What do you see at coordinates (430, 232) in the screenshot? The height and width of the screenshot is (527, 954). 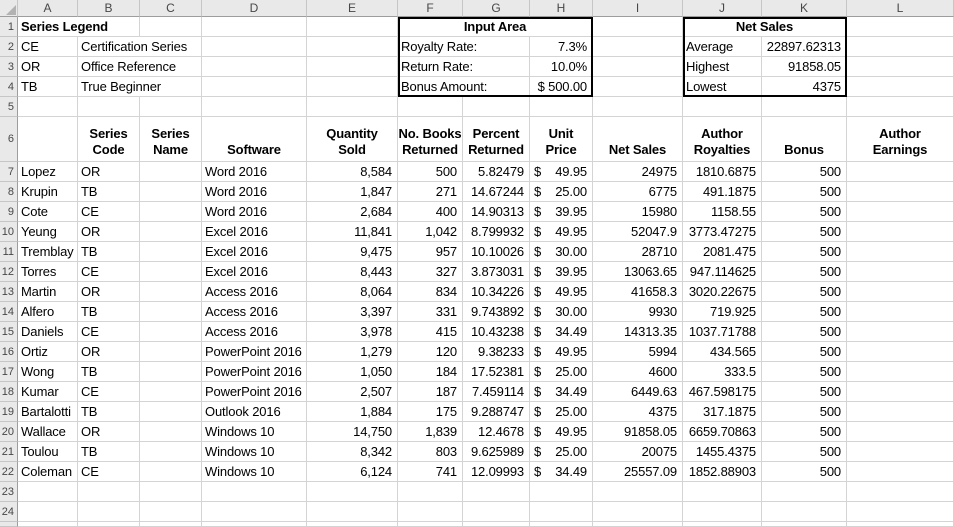 I see `cell-books-returned: 1,042` at bounding box center [430, 232].